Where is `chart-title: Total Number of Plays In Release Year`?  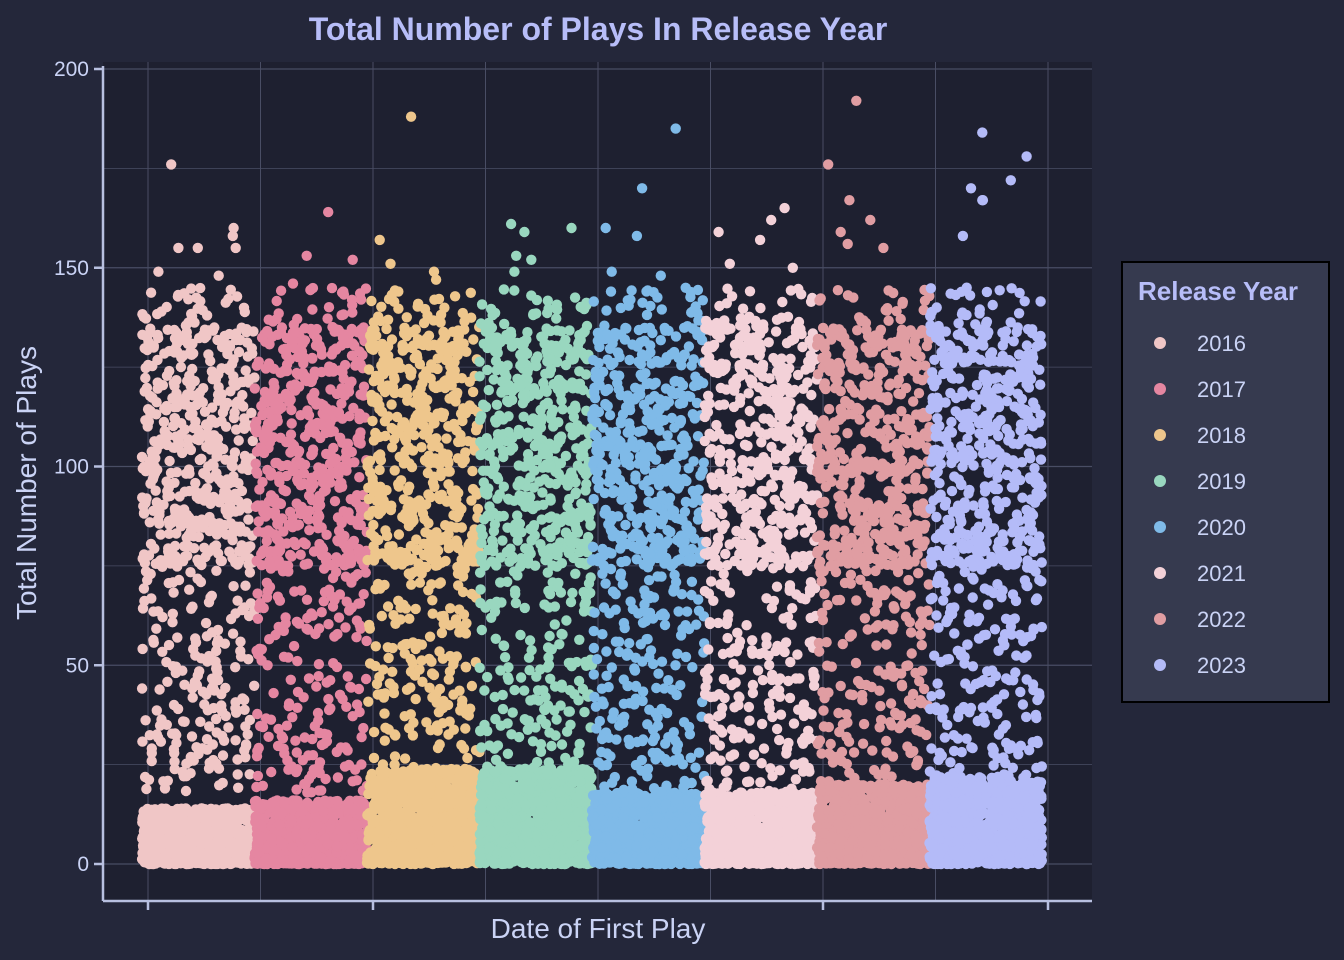 chart-title: Total Number of Plays In Release Year is located at coordinates (598, 29).